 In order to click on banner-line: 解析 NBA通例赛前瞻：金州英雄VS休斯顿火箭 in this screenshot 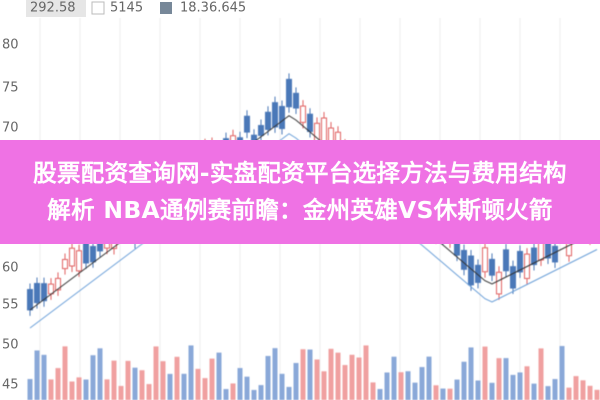, I will do `click(300, 210)`.